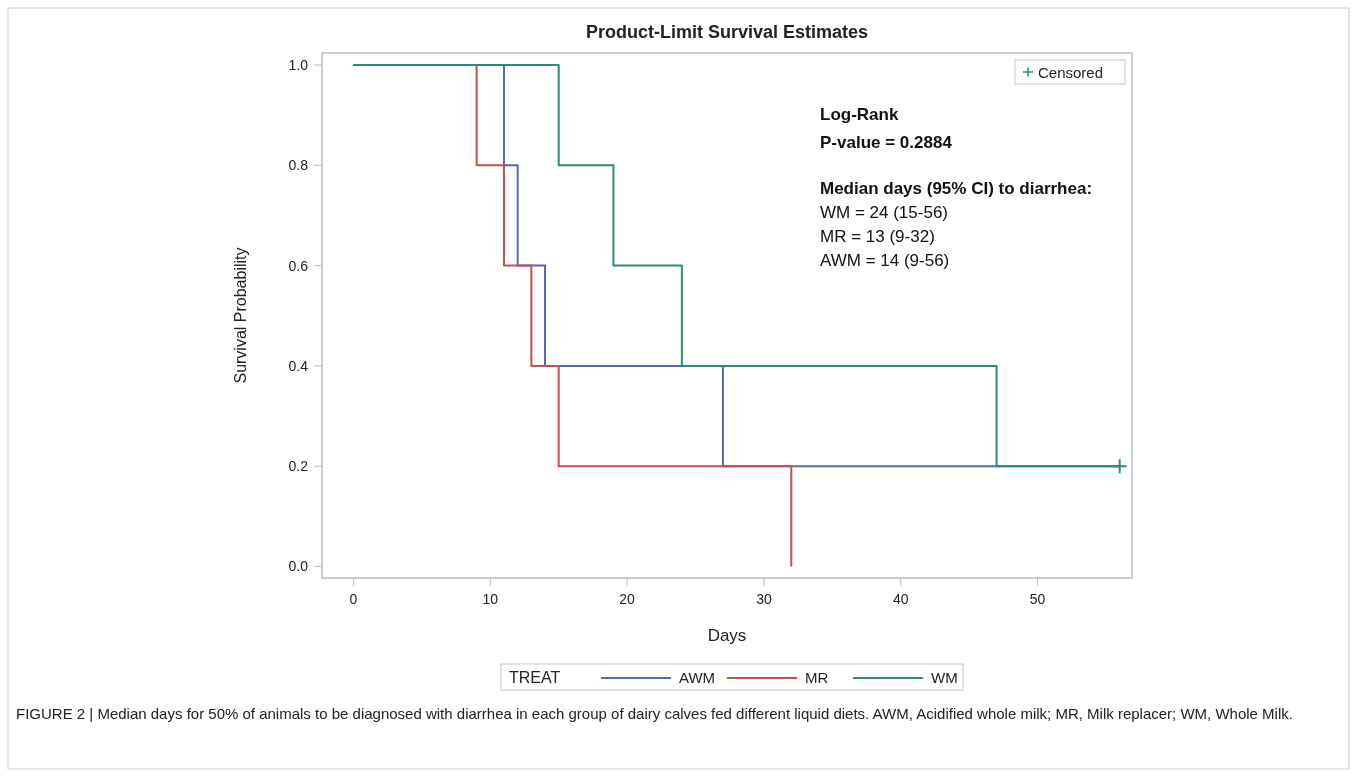 Image resolution: width=1357 pixels, height=777 pixels. What do you see at coordinates (490, 599) in the screenshot?
I see `x-tick-label: 10` at bounding box center [490, 599].